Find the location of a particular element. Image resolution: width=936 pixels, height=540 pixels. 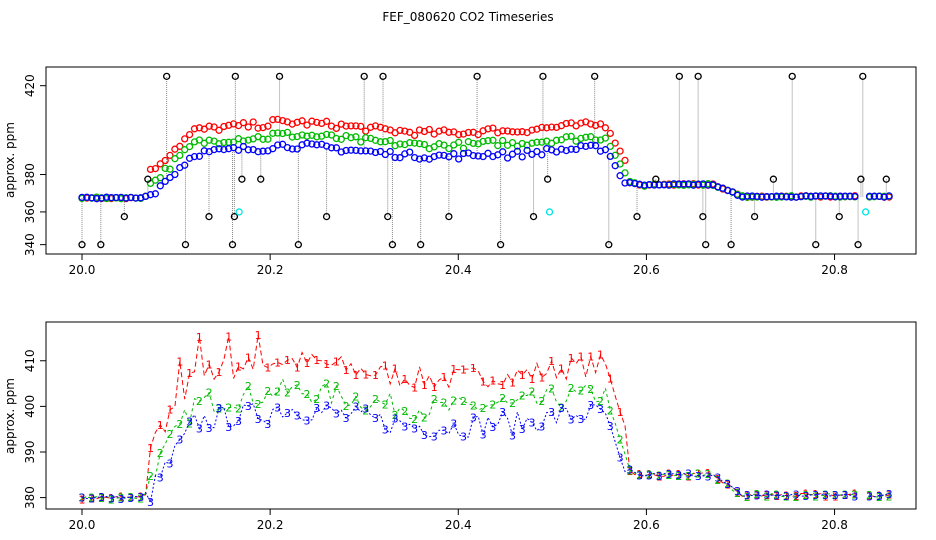

top-y-tick-label: 380 is located at coordinates (30, 174).